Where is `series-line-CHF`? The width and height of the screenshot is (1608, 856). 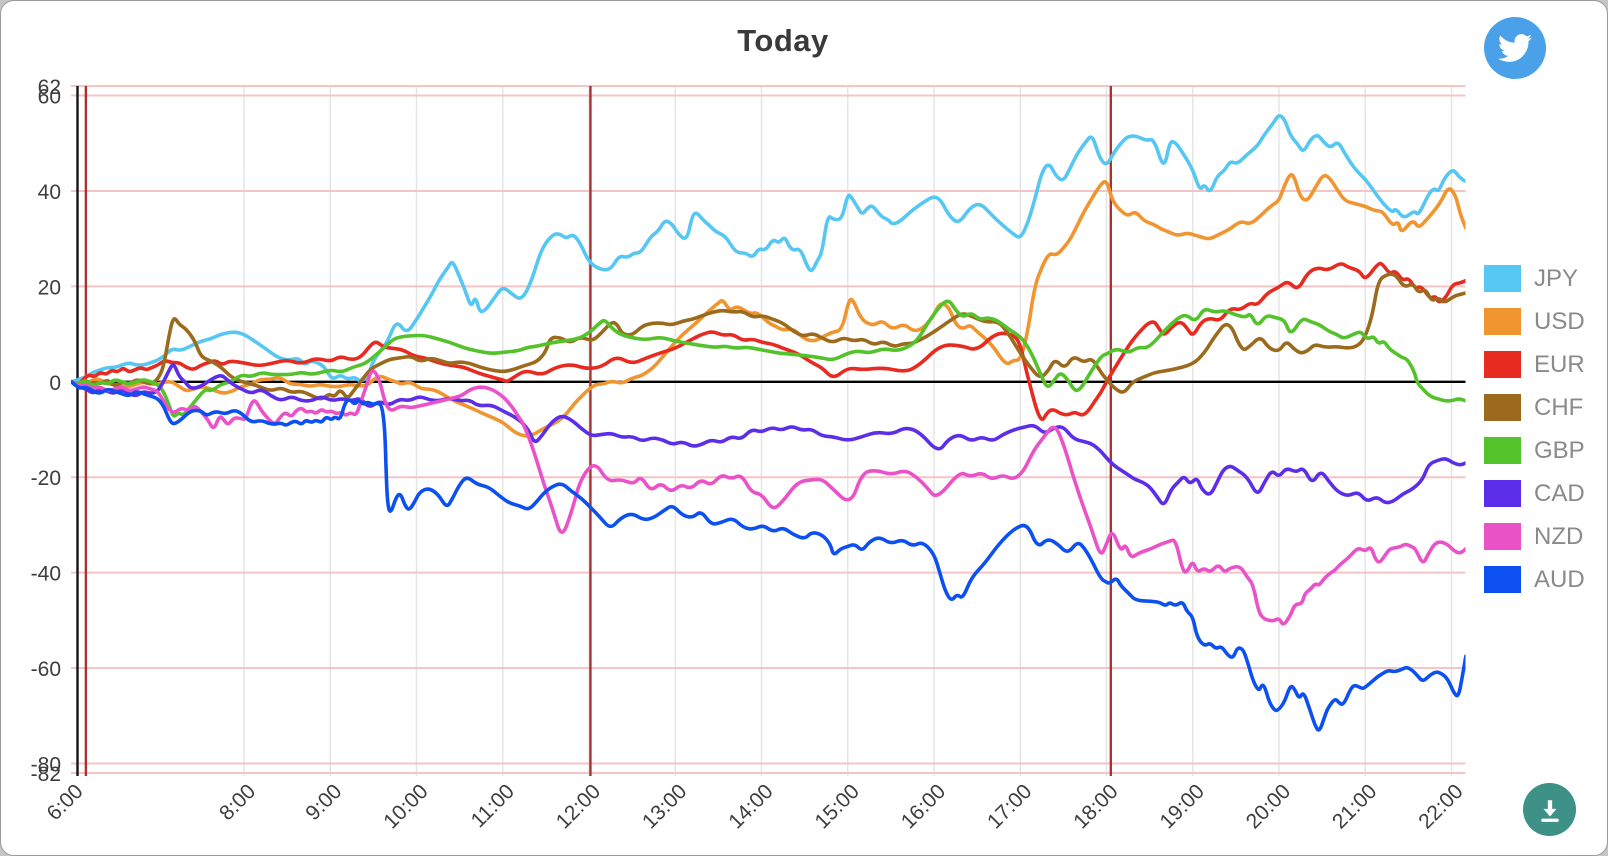
series-line-CHF is located at coordinates (768, 336).